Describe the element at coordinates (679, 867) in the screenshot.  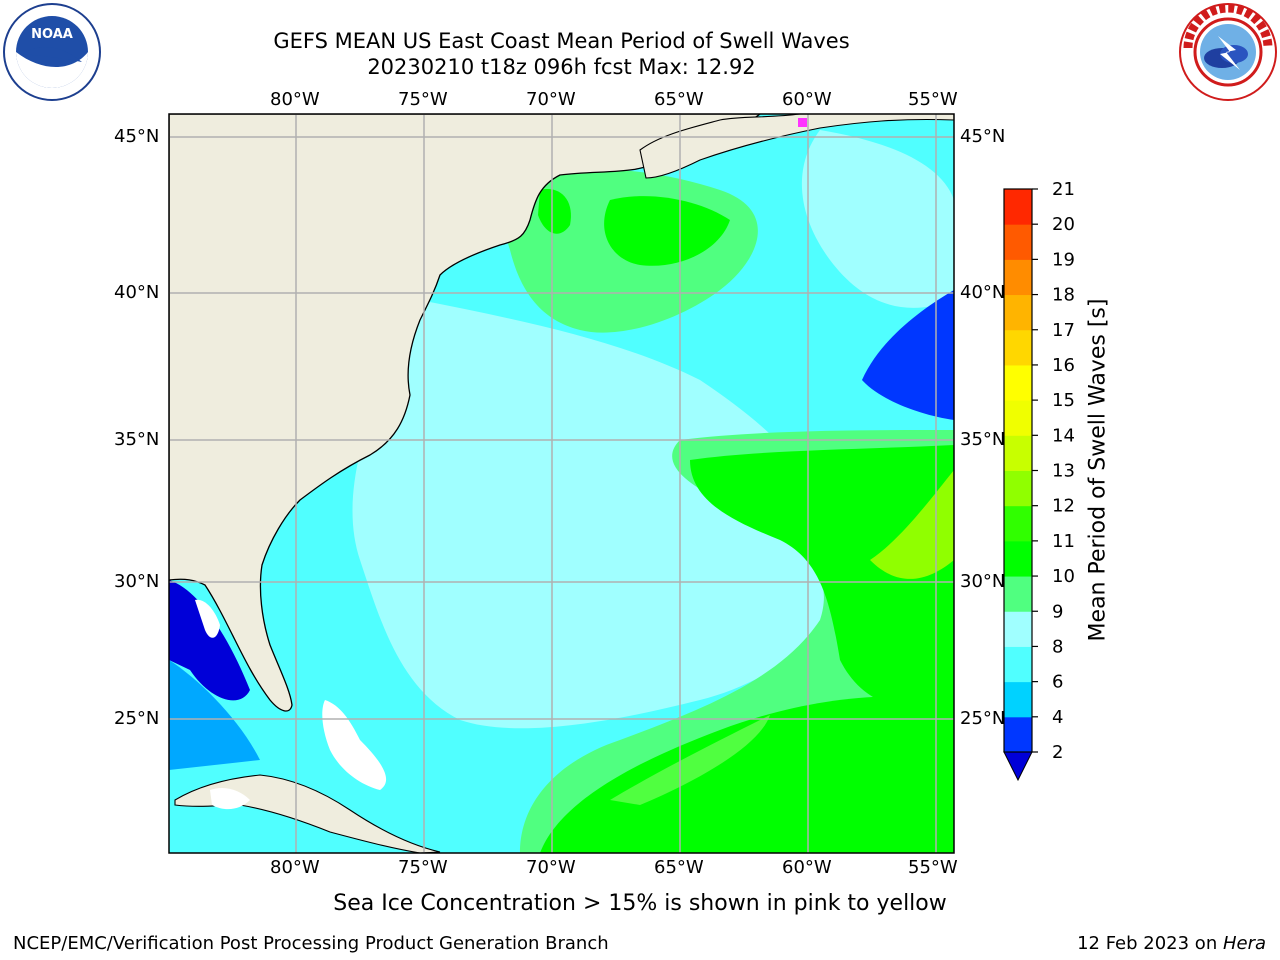
I see `lon-label-bottom-65w: 65°W` at that location.